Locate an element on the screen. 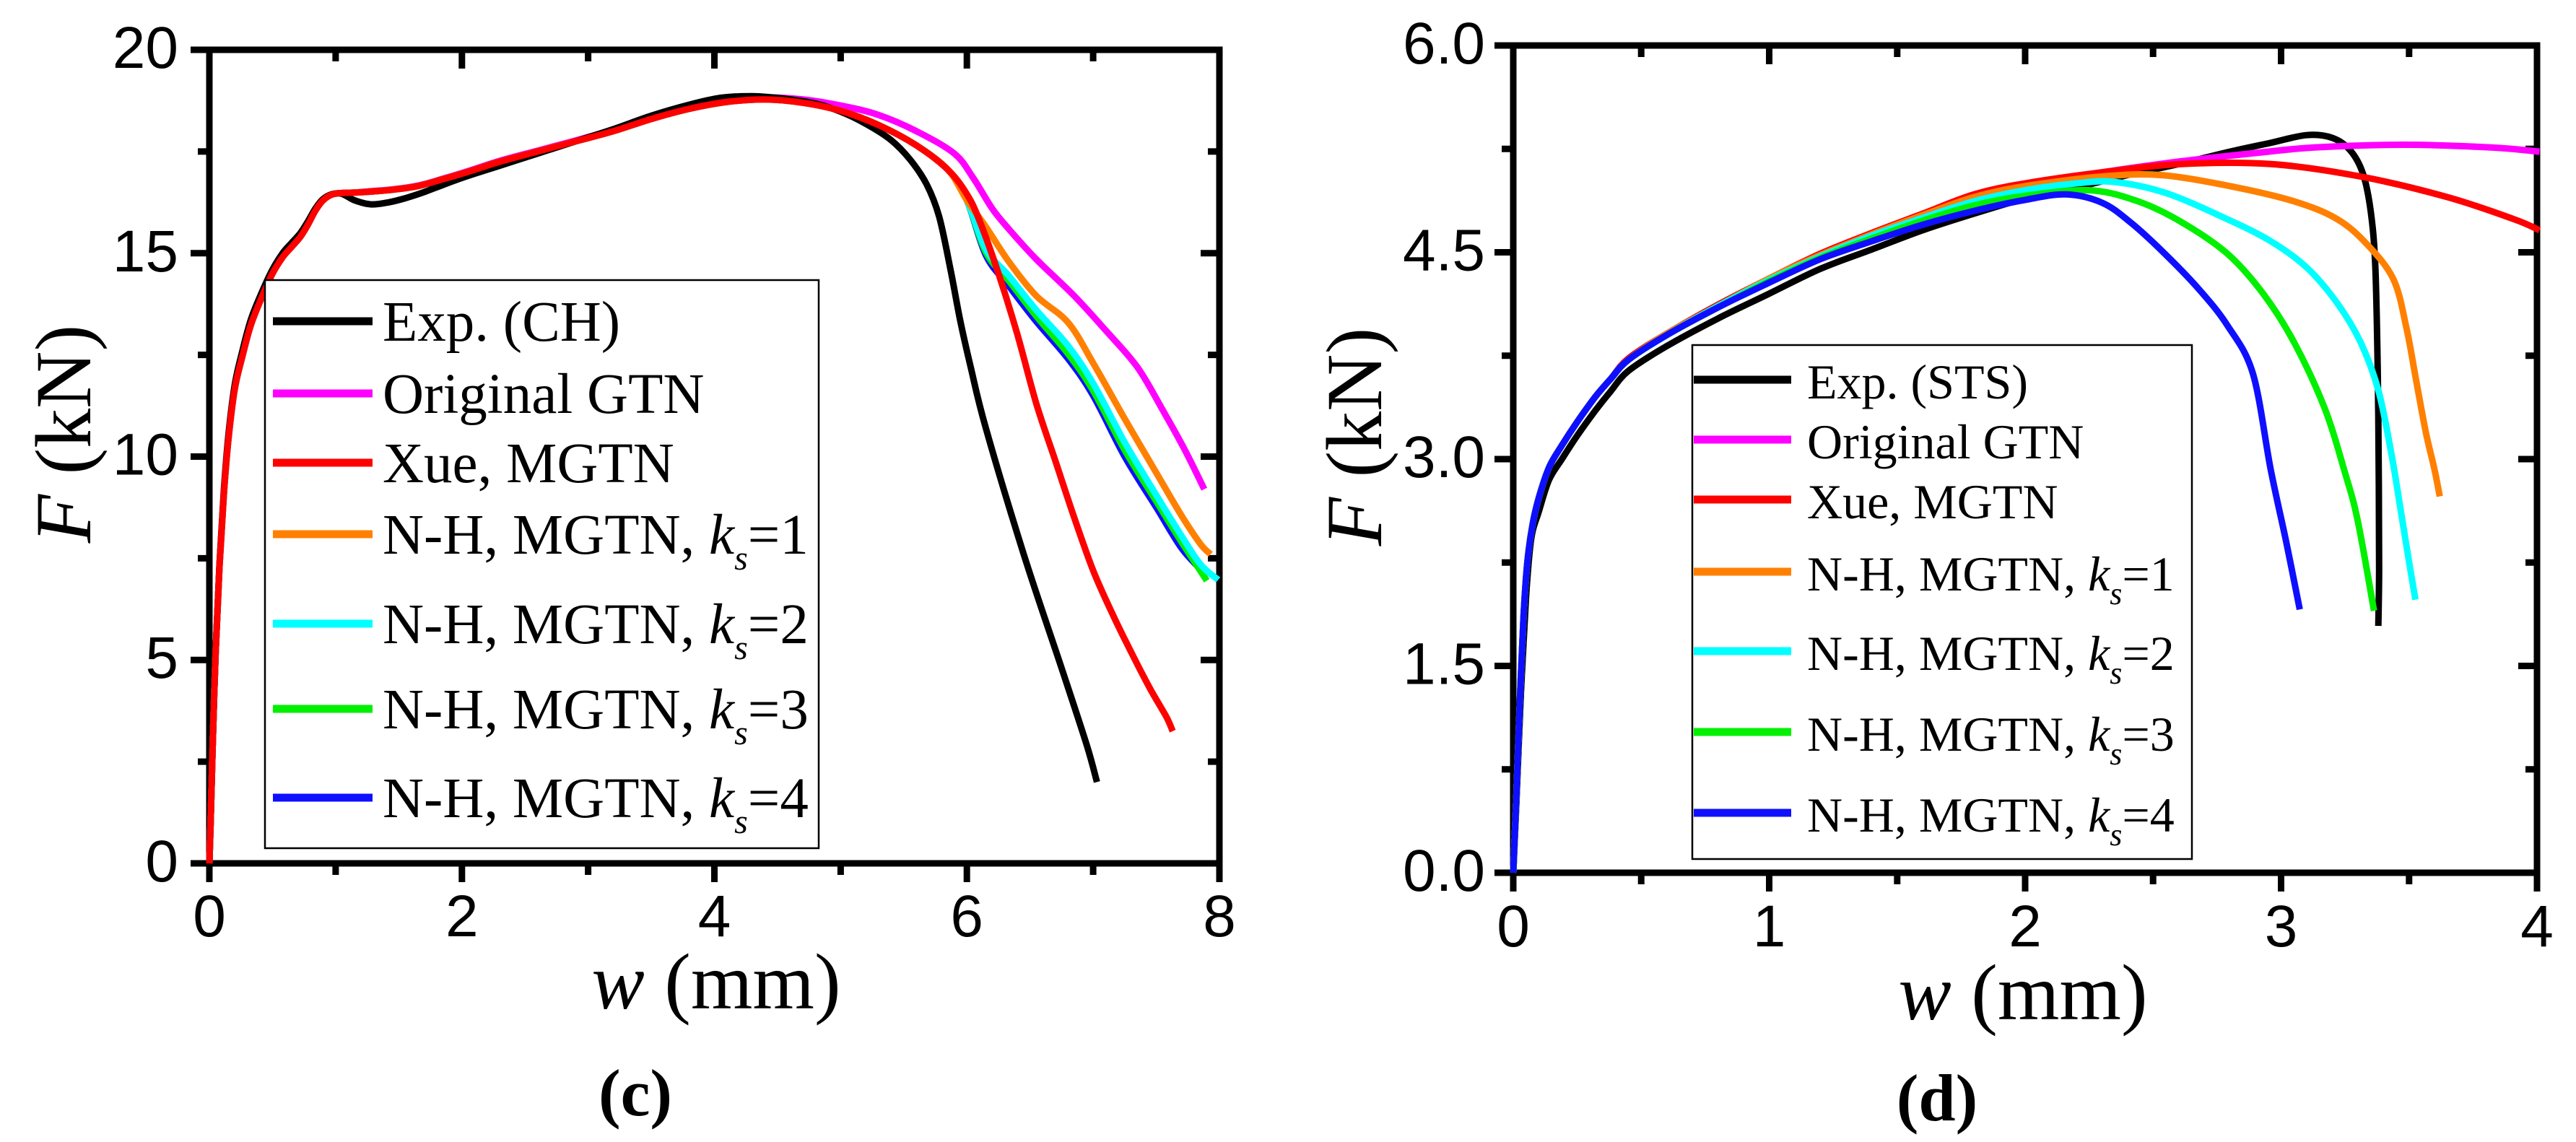  svg-text: 1 is located at coordinates (1769, 926).